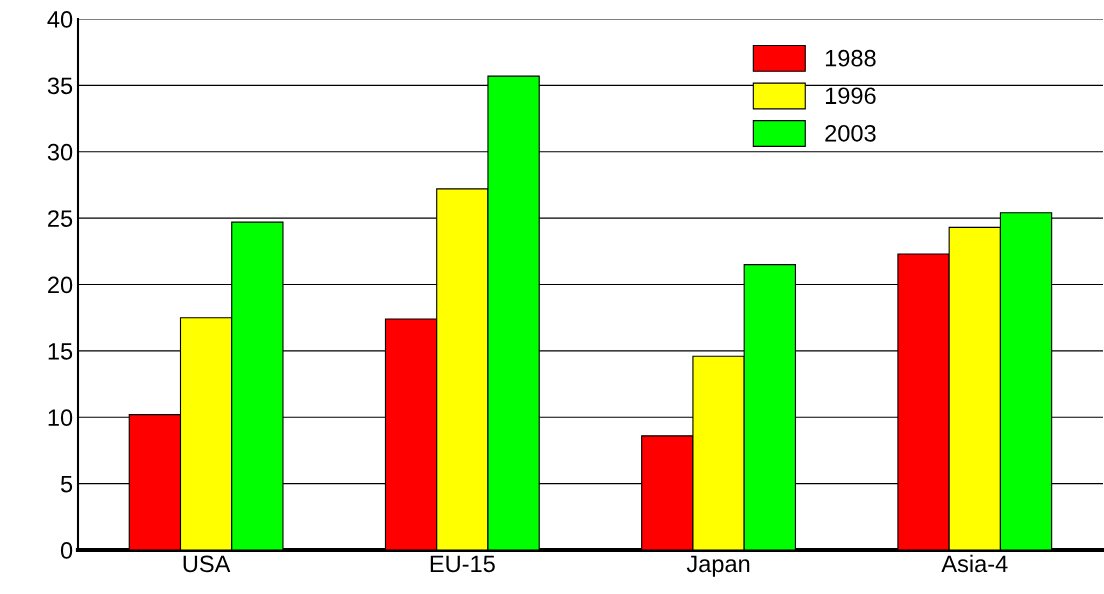 The height and width of the screenshot is (594, 1104). What do you see at coordinates (66, 550) in the screenshot?
I see `y-tick-label: 0` at bounding box center [66, 550].